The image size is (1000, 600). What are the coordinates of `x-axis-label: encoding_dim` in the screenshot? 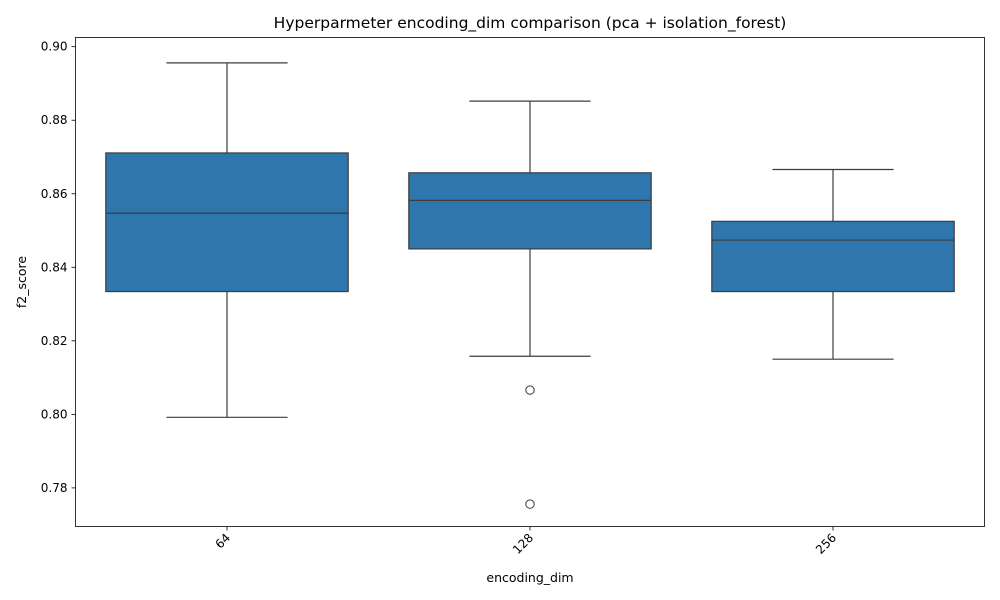 It's located at (529, 577).